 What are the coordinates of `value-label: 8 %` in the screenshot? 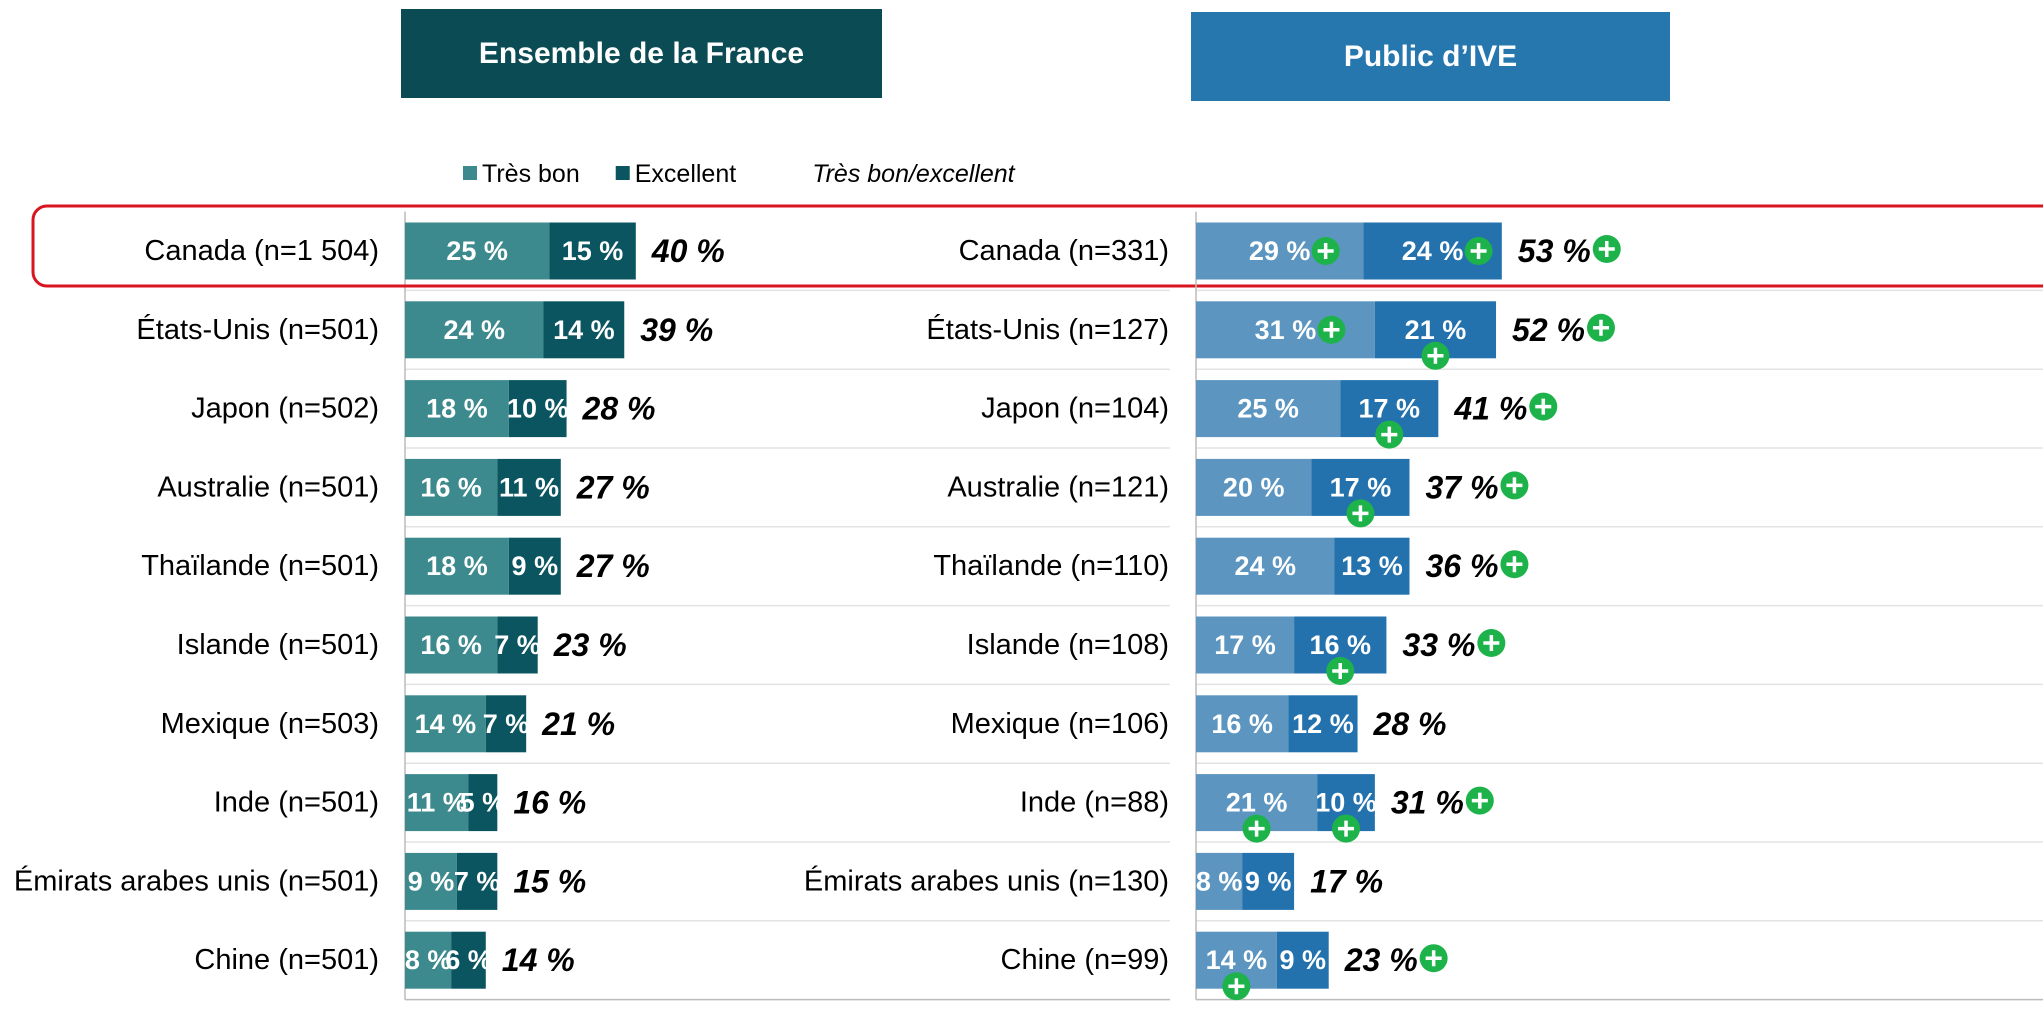 It's located at (428, 960).